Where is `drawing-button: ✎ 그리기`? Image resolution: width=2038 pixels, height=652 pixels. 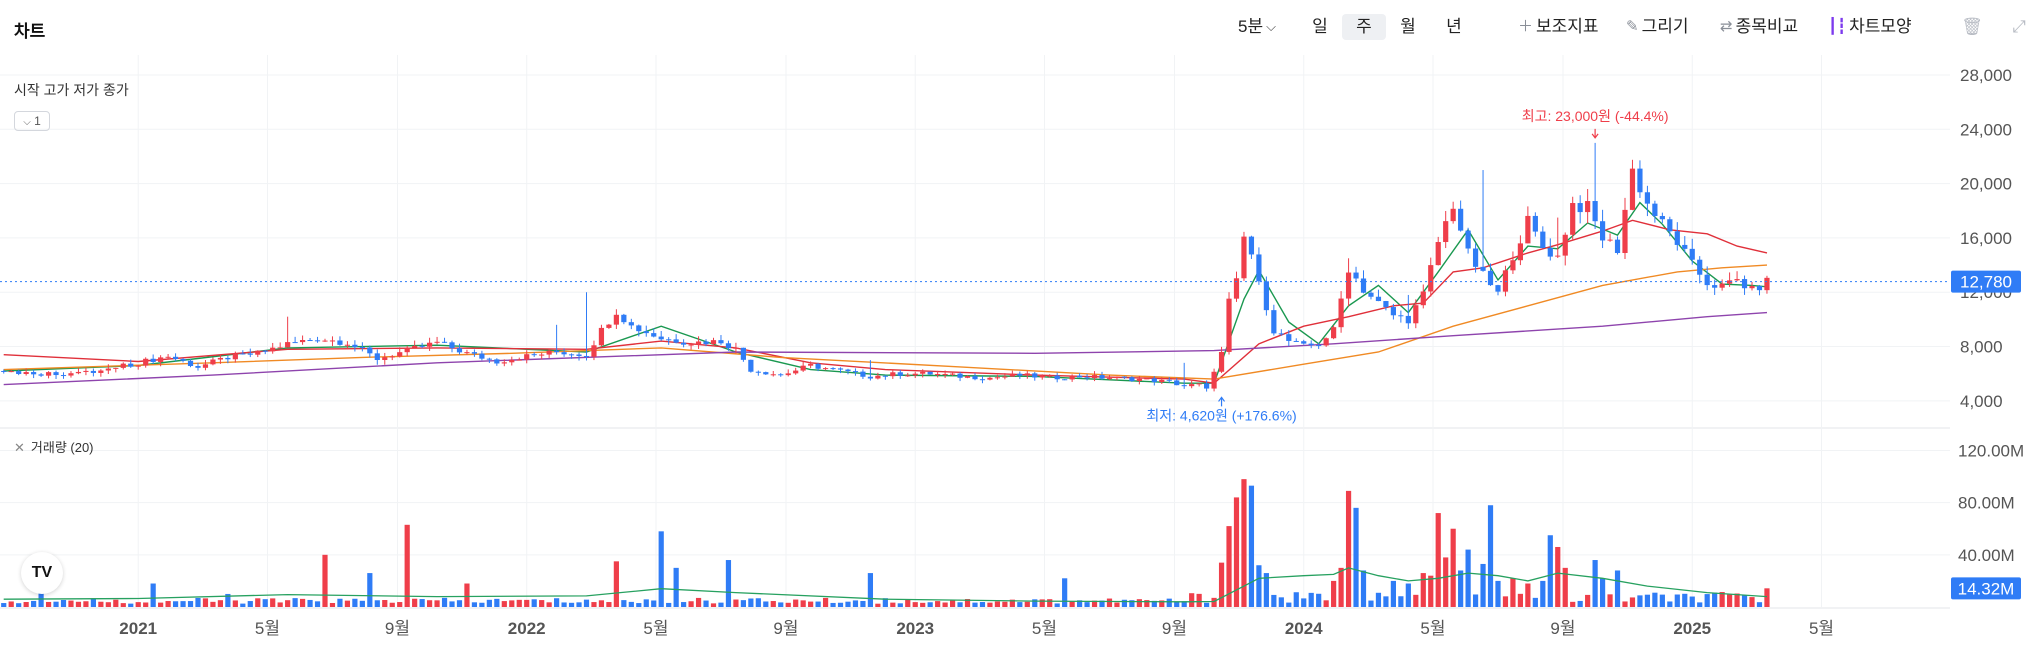
drawing-button: ✎ 그리기 is located at coordinates (1657, 27).